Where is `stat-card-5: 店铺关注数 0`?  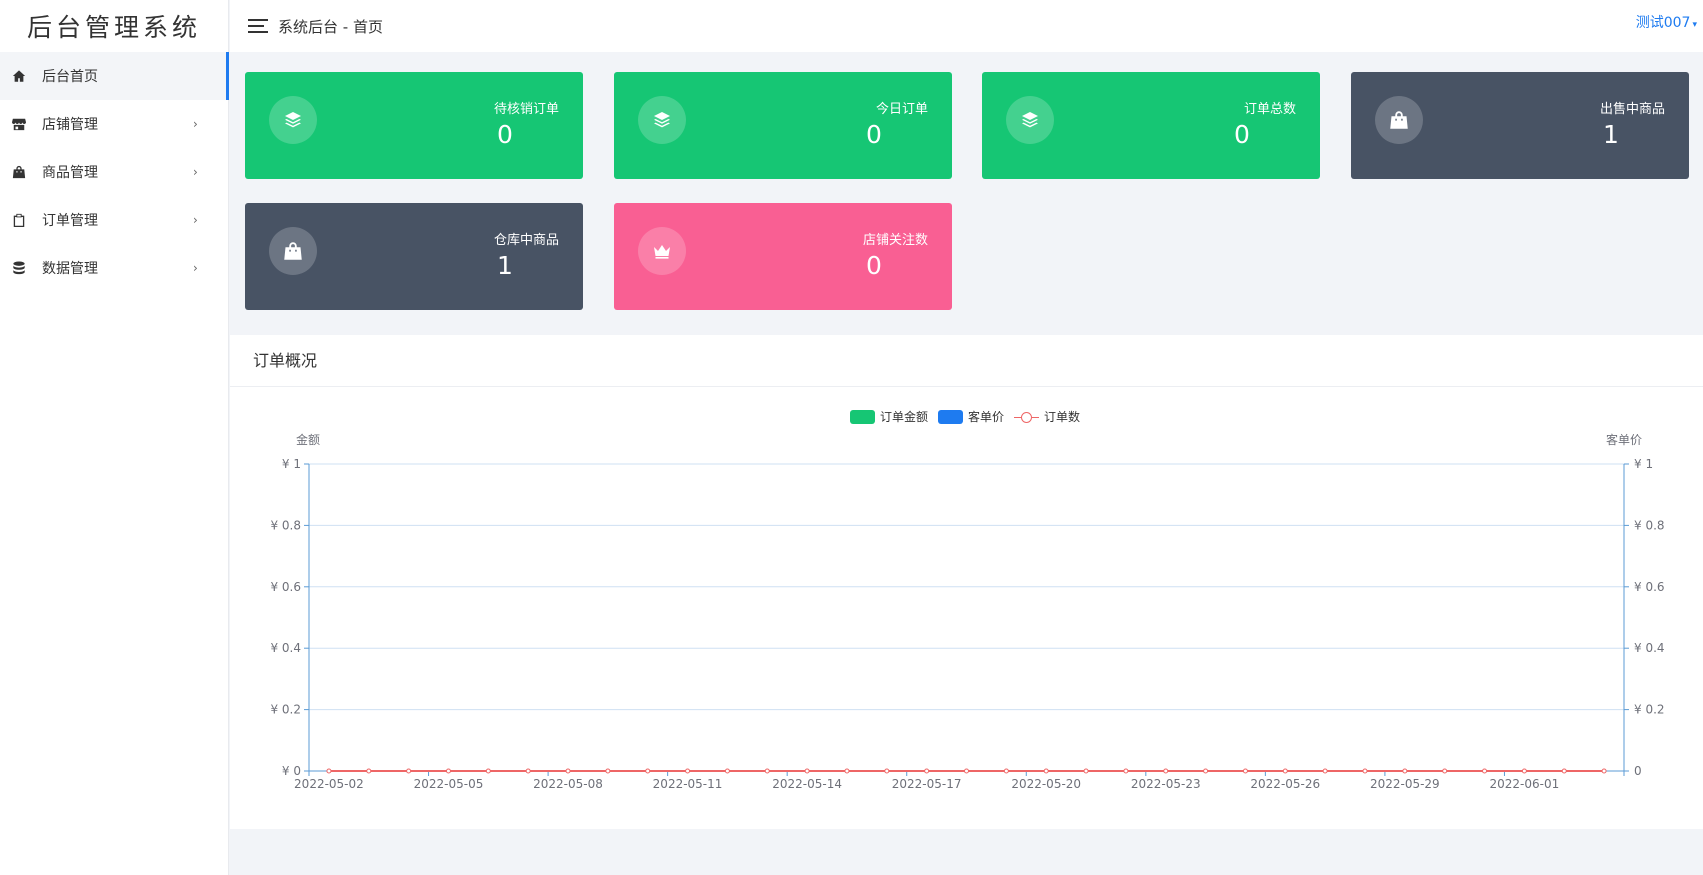
stat-card-5: 店铺关注数 0 is located at coordinates (783, 256).